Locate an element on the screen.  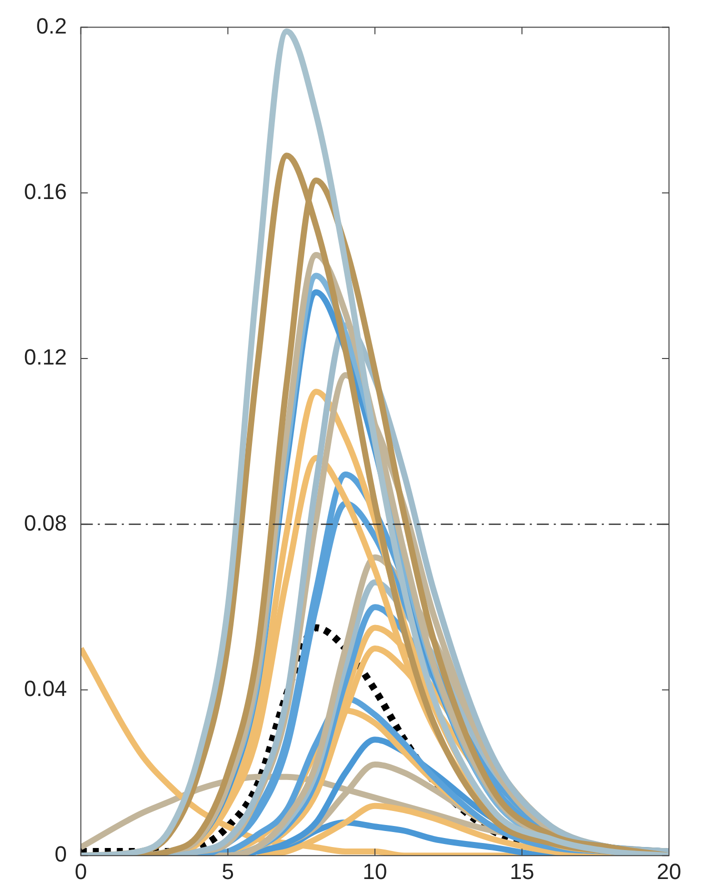
y-tick-label: 0.12 is located at coordinates (45, 357).